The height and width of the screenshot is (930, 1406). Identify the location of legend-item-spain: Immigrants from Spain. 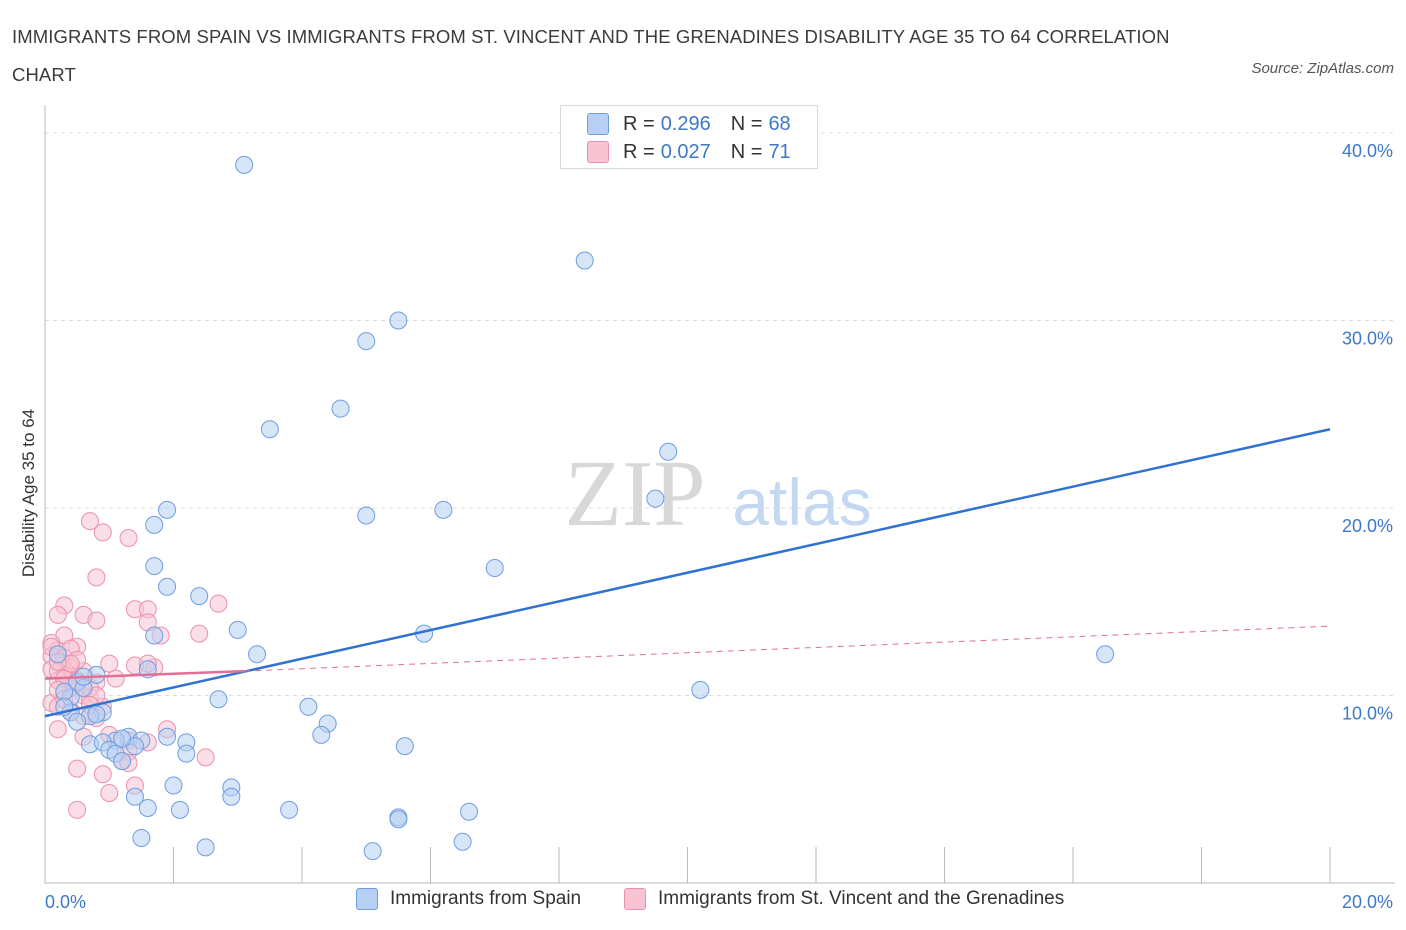
(468, 899).